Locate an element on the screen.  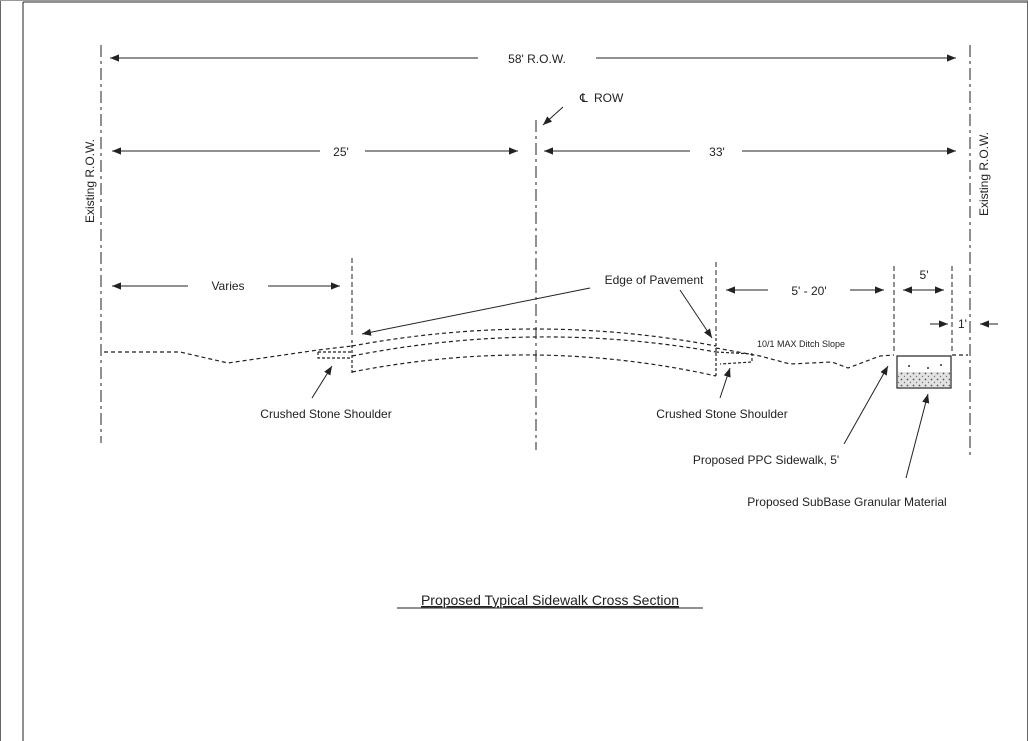
crushed-stone-left-label: Crushed Stone Shoulder is located at coordinates (325, 414).